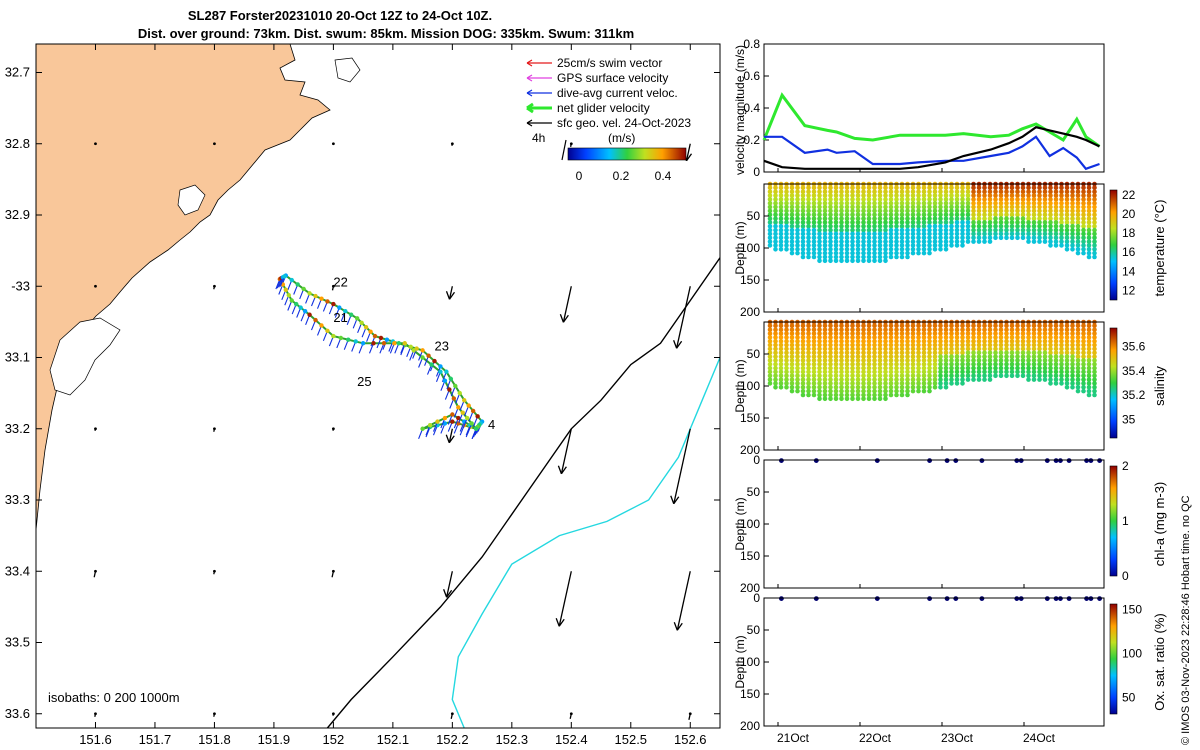  What do you see at coordinates (1159, 386) in the screenshot?
I see `colorbar-title: salinity` at bounding box center [1159, 386].